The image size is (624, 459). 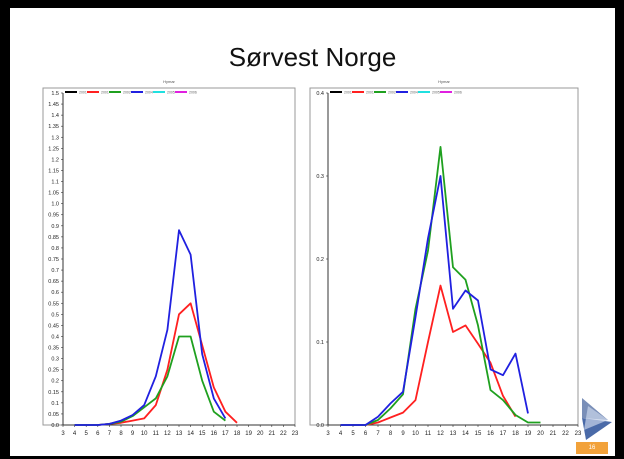 What do you see at coordinates (312, 57) in the screenshot?
I see `slide-title: Sørvest Norge` at bounding box center [312, 57].